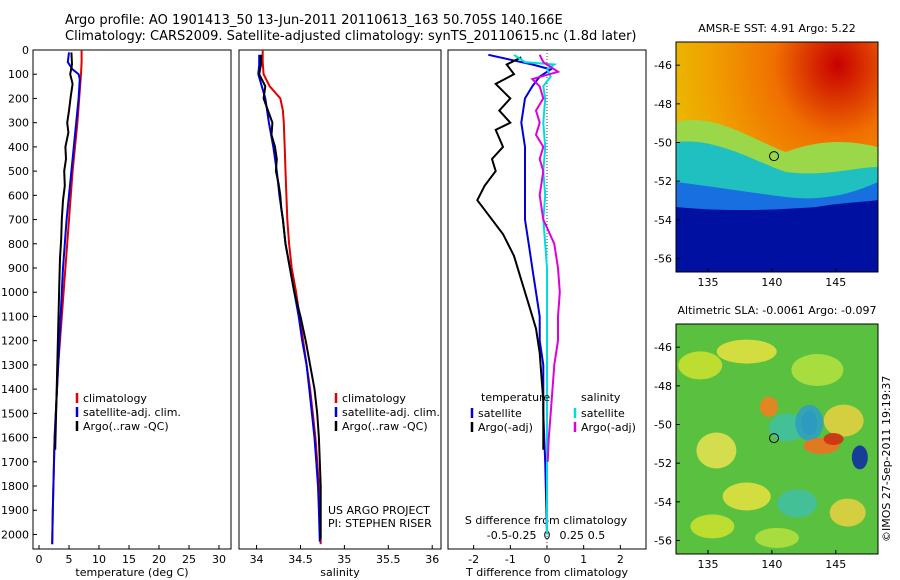  I want to click on y-tick-label: 1700, so click(15, 462).